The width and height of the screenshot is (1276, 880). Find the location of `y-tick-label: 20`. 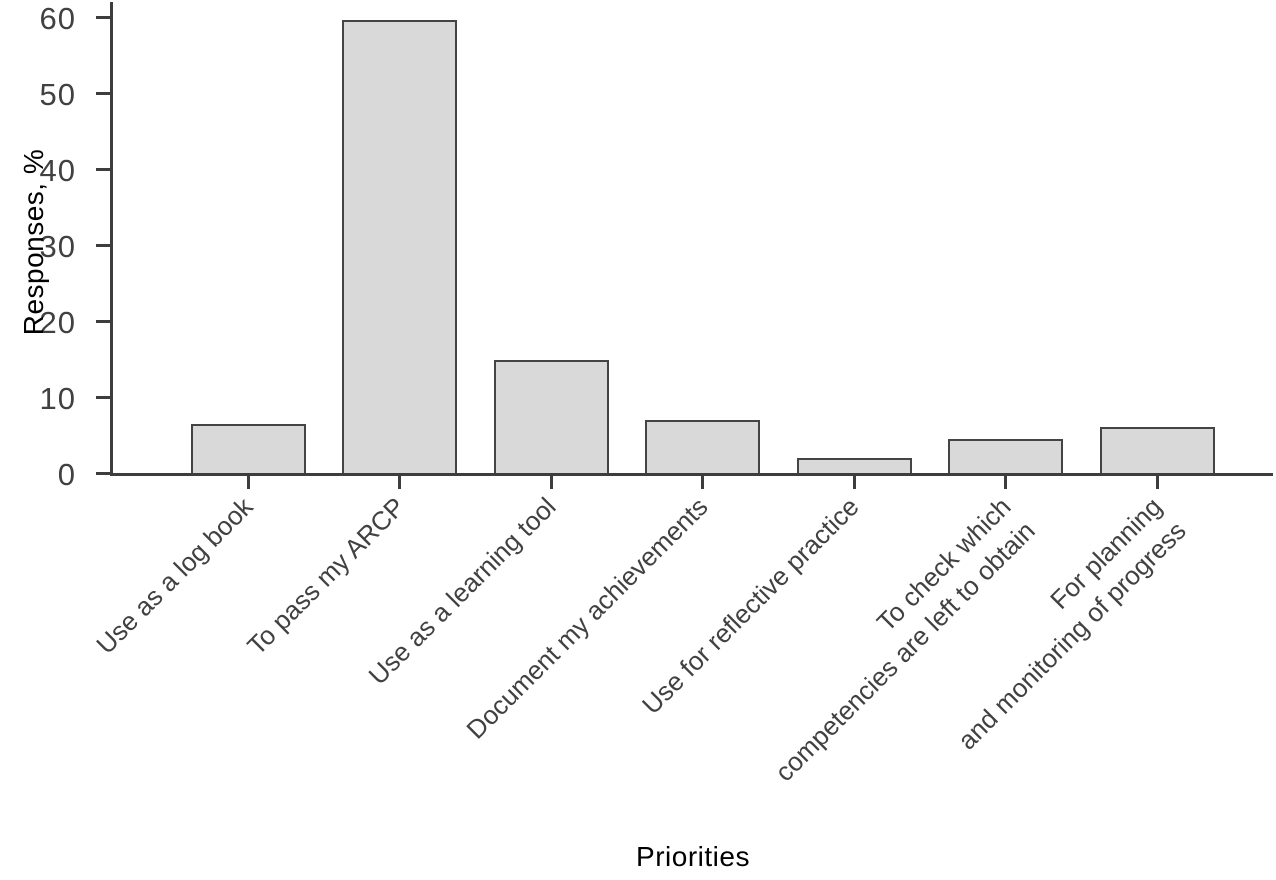

y-tick-label: 20 is located at coordinates (57, 322).